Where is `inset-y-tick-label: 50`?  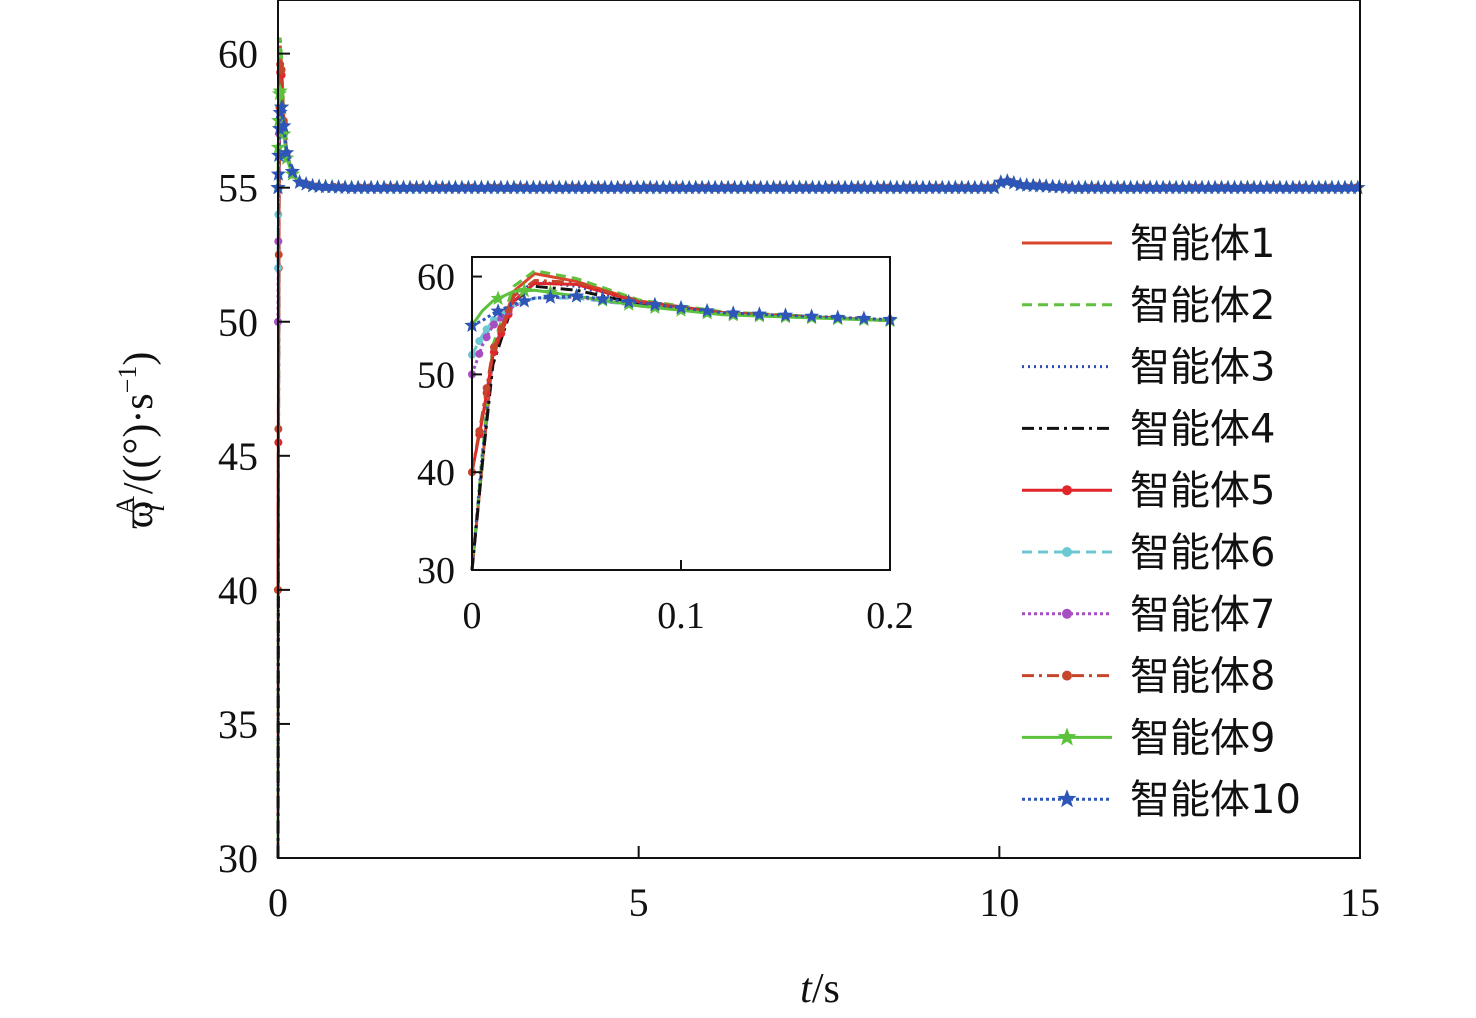
inset-y-tick-label: 50 is located at coordinates (436, 375).